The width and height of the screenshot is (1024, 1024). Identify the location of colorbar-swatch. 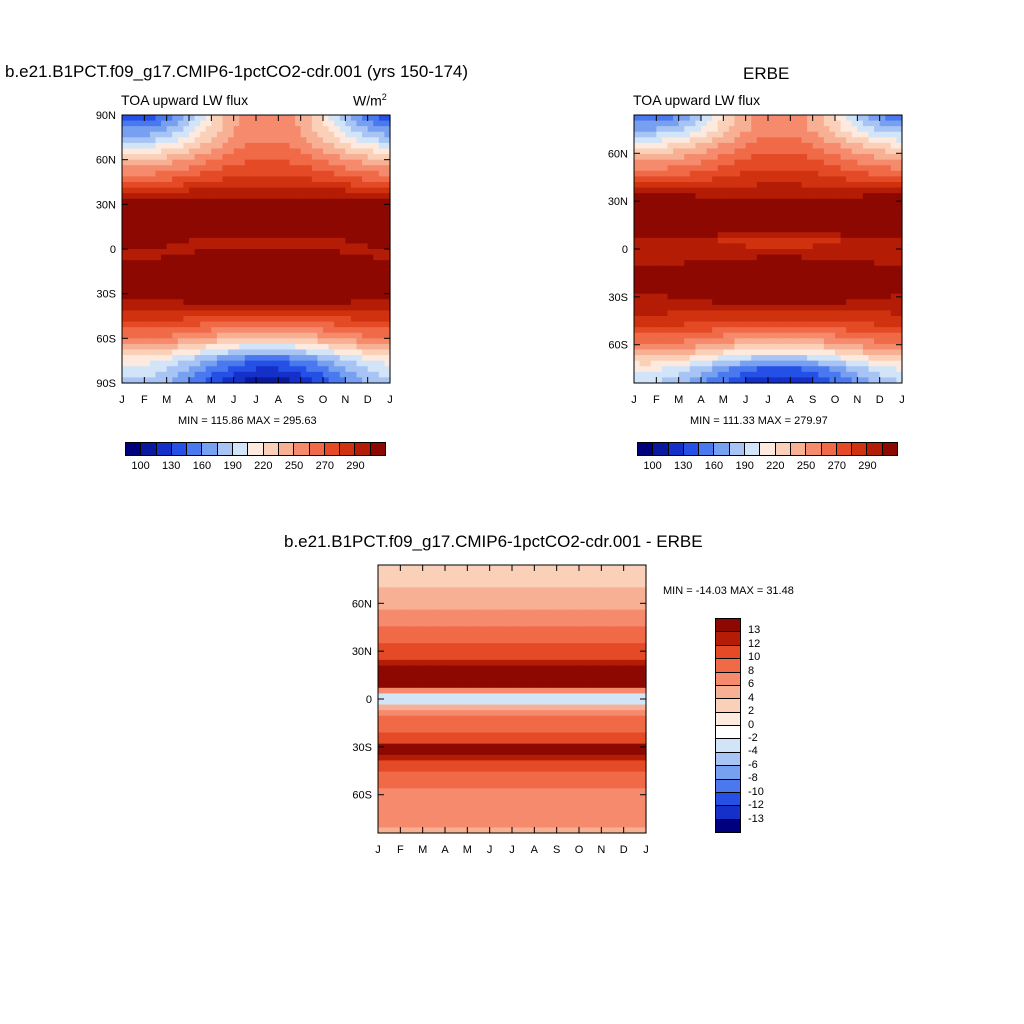
(798, 449).